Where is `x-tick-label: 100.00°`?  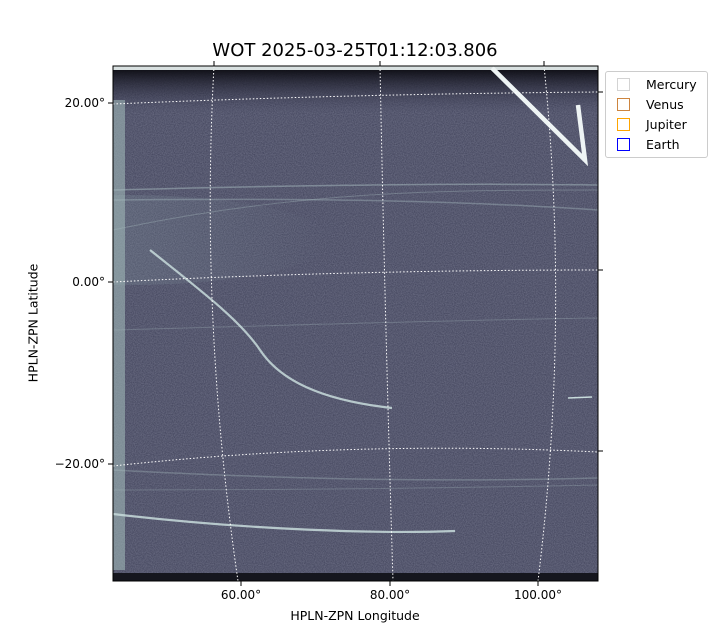
x-tick-label: 100.00° is located at coordinates (538, 595).